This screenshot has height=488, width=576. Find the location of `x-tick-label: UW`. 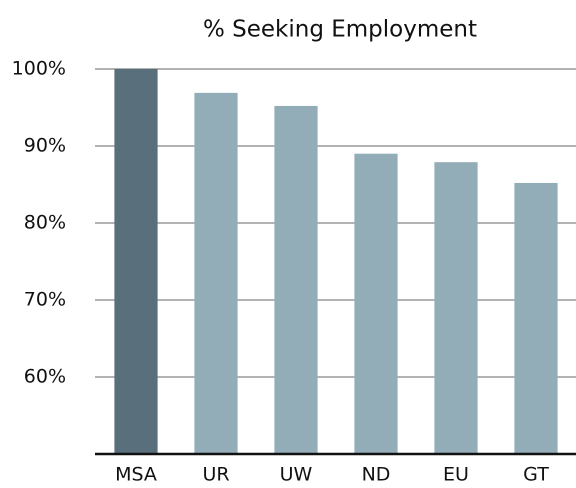

x-tick-label: UW is located at coordinates (296, 475).